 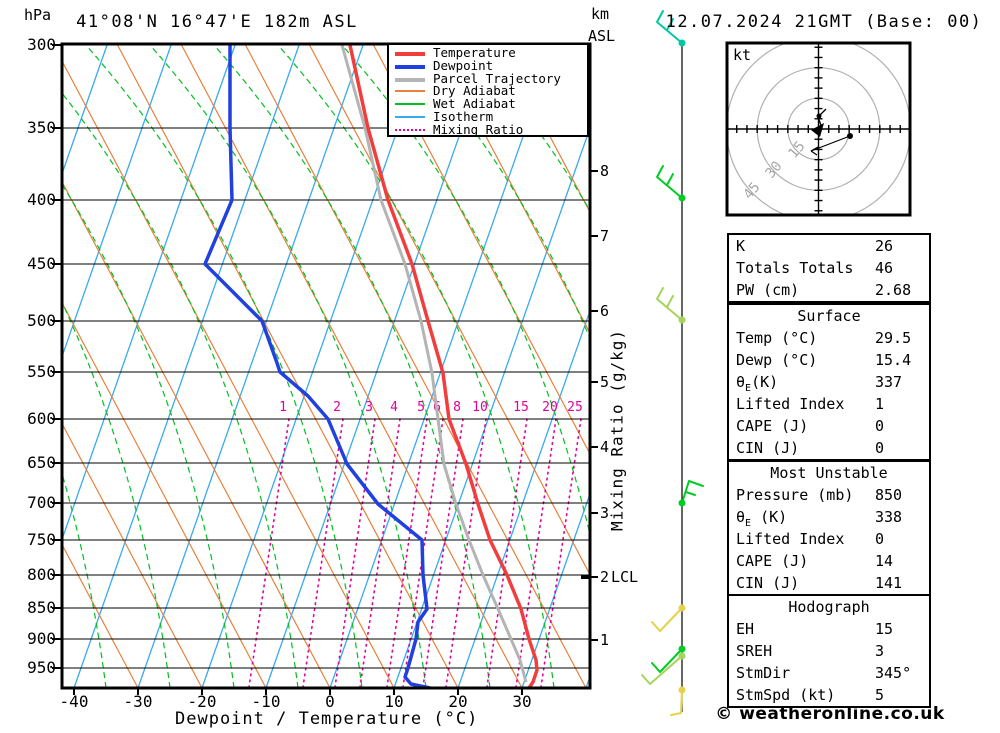 I want to click on mixing-ratio-line-sample, so click(x=410, y=129).